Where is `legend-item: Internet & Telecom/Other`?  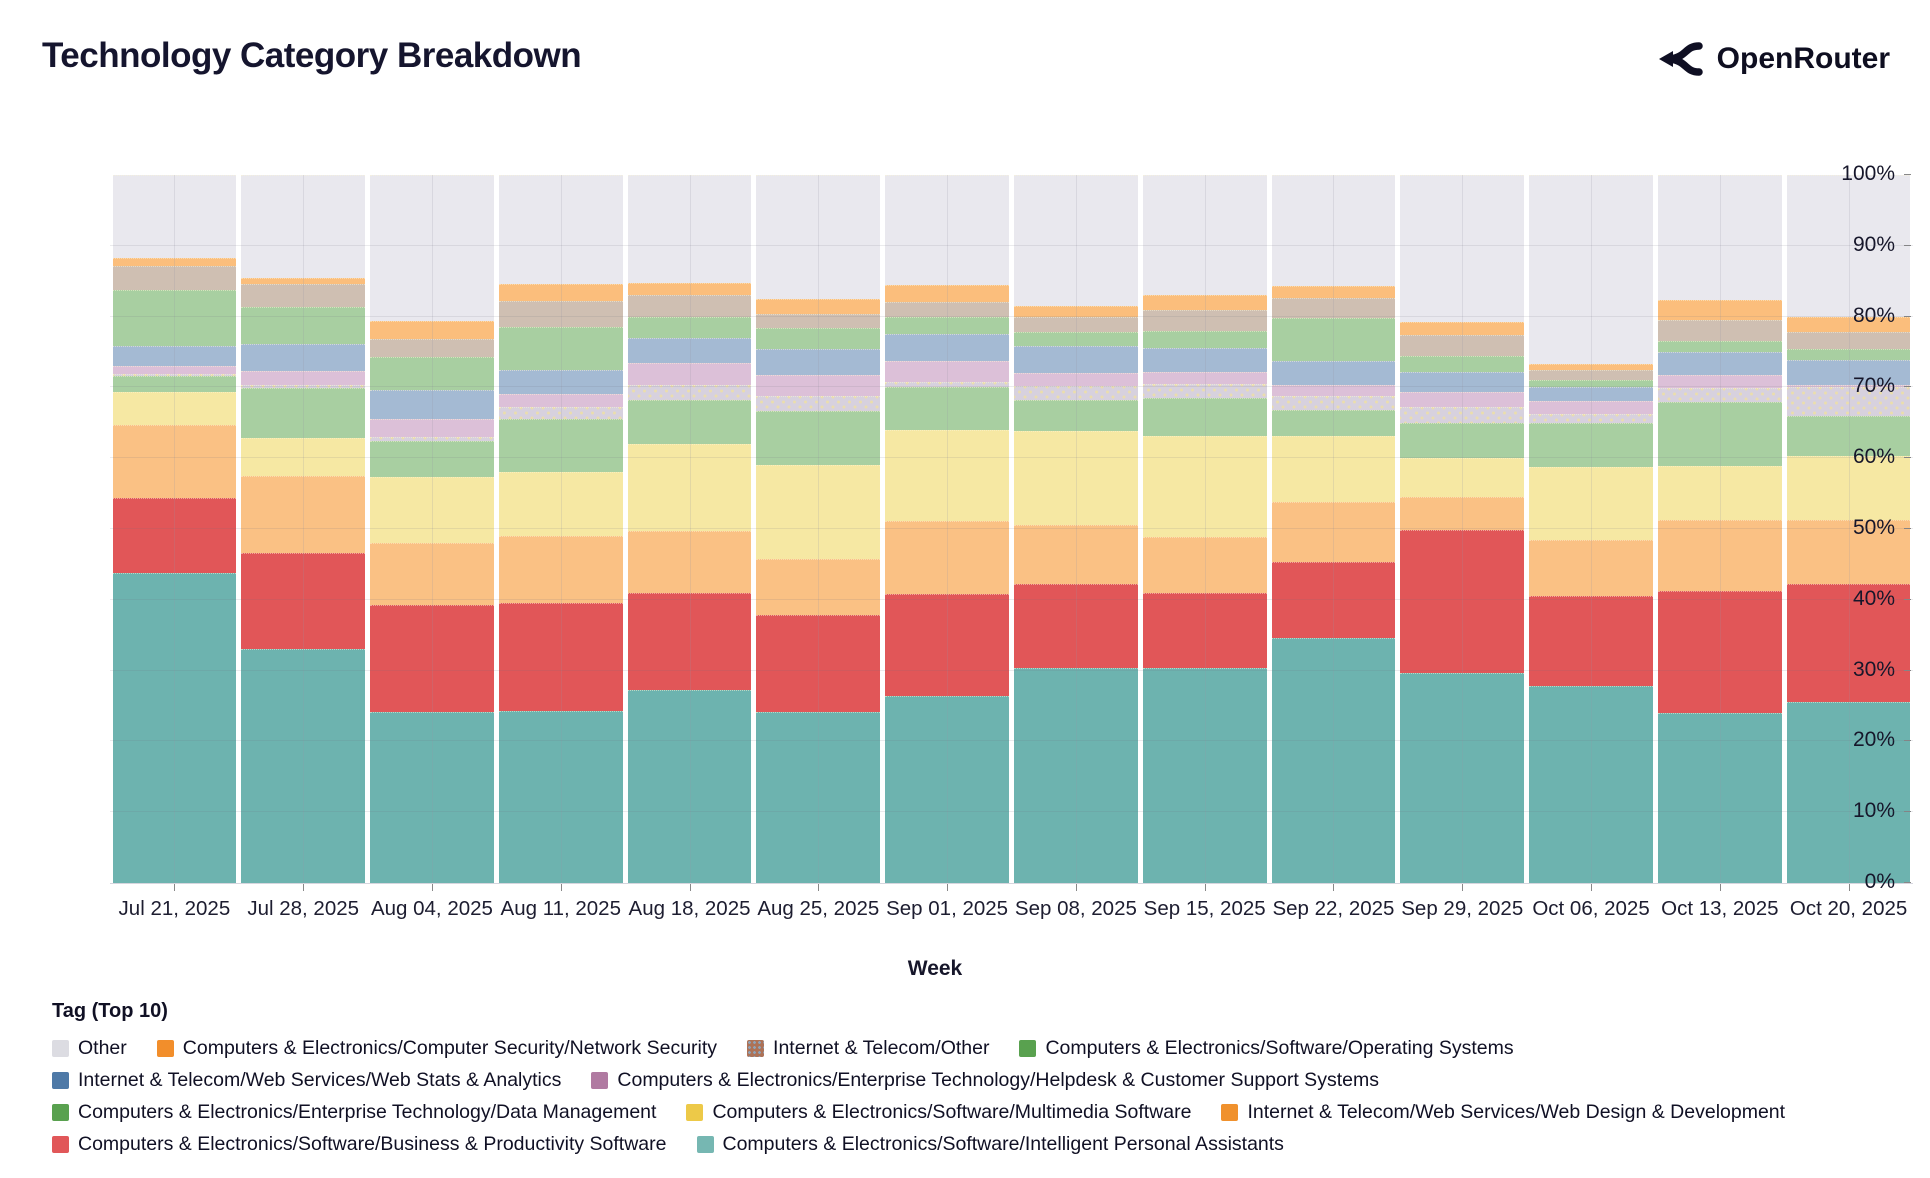 legend-item: Internet & Telecom/Other is located at coordinates (868, 1048).